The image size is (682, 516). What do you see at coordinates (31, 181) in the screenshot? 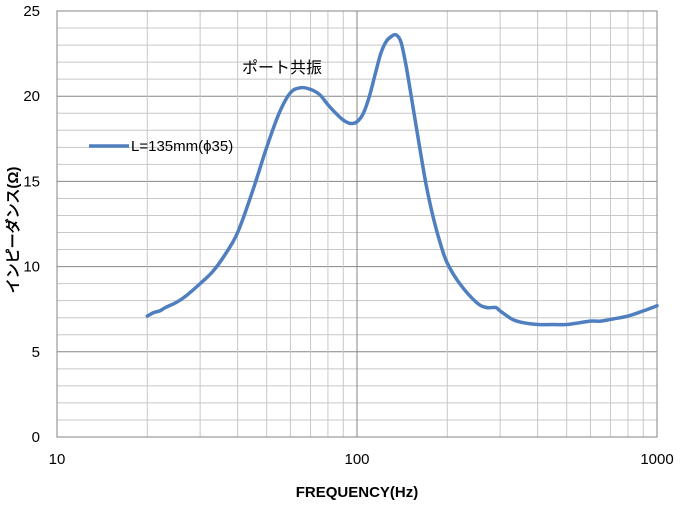
I see `y-tick-label: 15` at bounding box center [31, 181].